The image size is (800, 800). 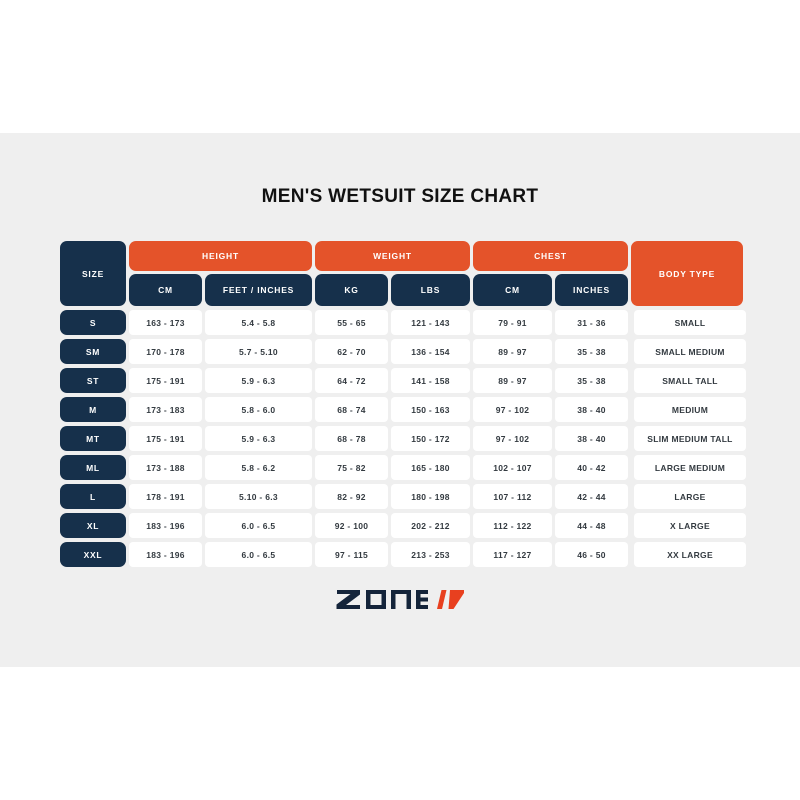 I want to click on cell-body-type: SMALL, so click(x=690, y=322).